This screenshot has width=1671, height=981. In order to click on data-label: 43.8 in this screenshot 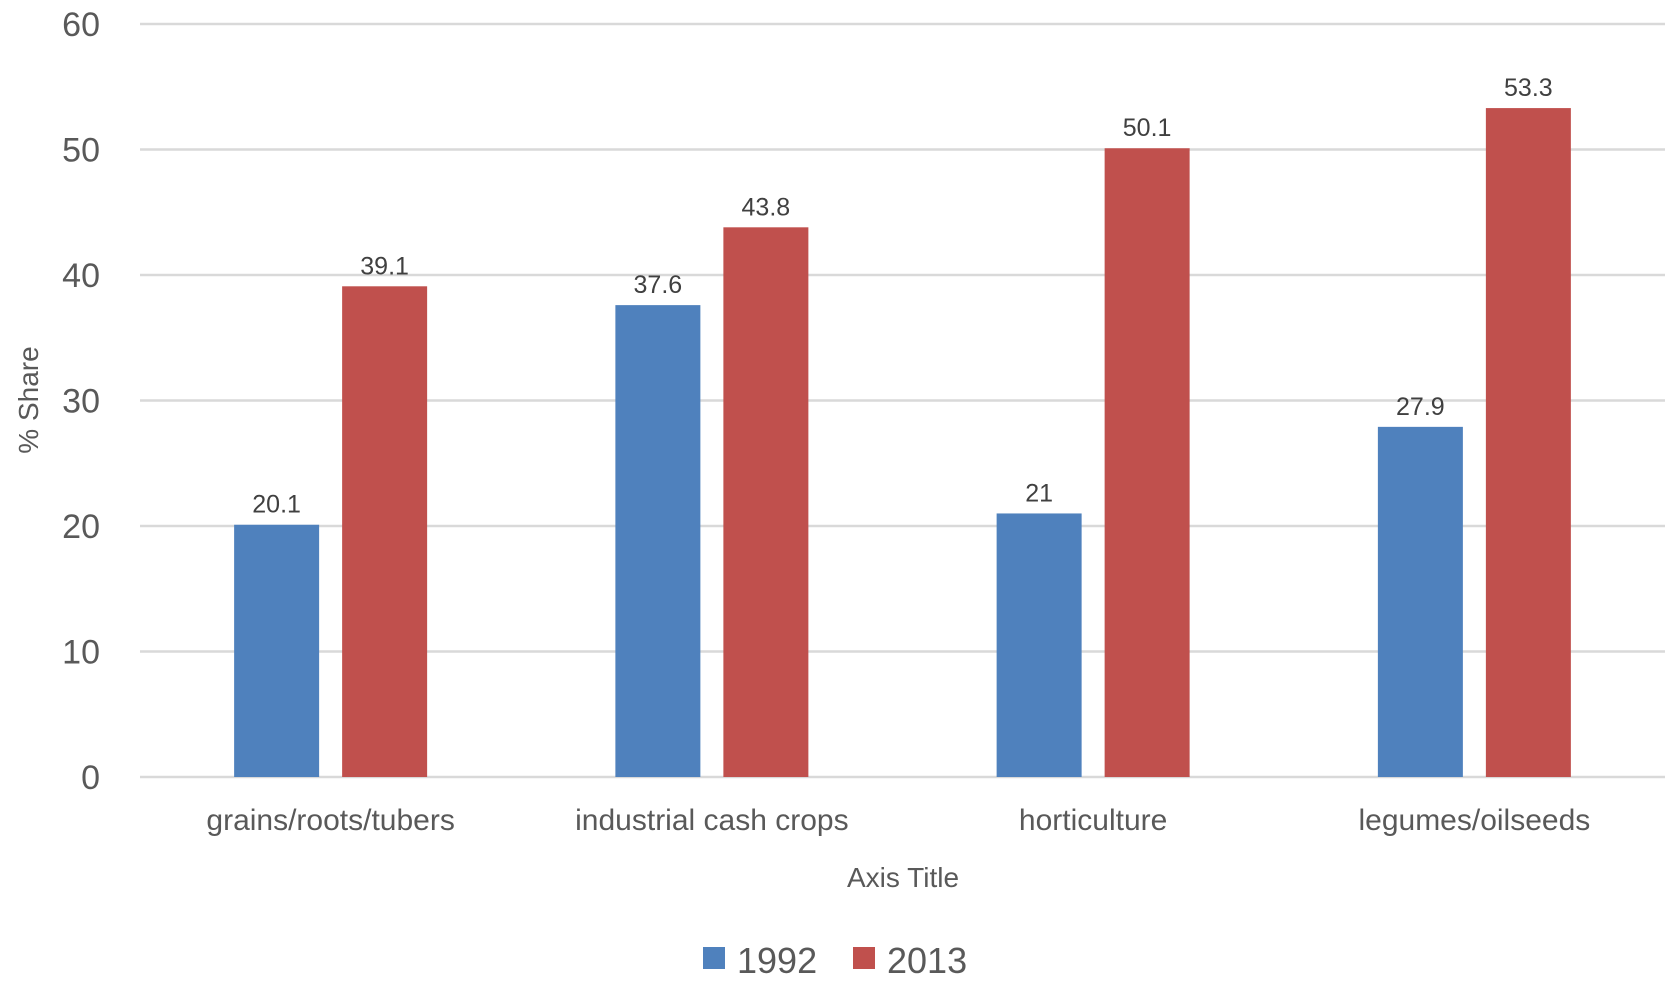, I will do `click(766, 207)`.